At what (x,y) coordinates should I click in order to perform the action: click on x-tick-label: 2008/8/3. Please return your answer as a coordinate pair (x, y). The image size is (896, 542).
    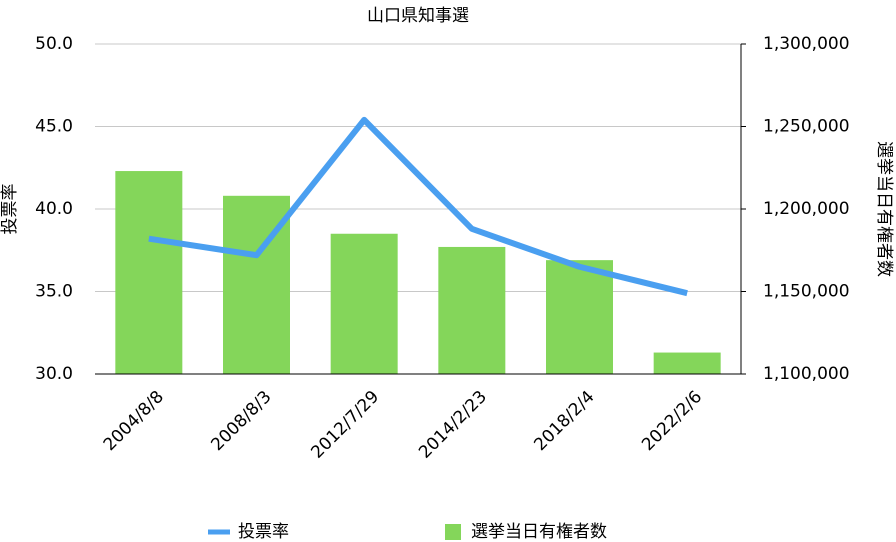
    Looking at the image, I should click on (241, 421).